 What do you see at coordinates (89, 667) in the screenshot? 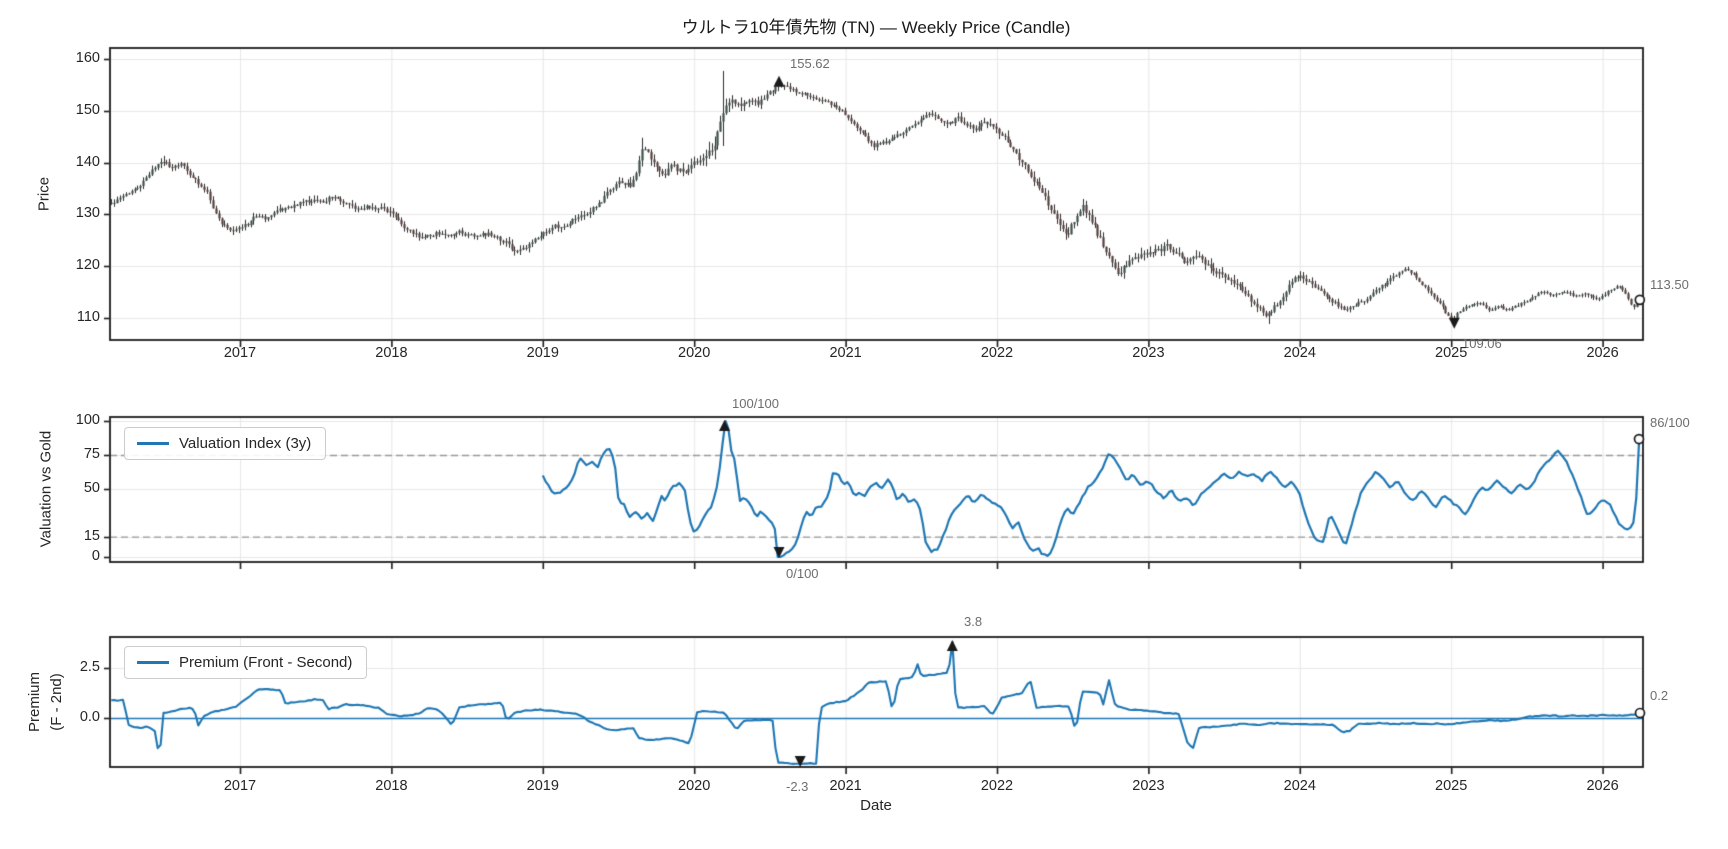
I see `premium-y-tick-label: 2.5` at bounding box center [89, 667].